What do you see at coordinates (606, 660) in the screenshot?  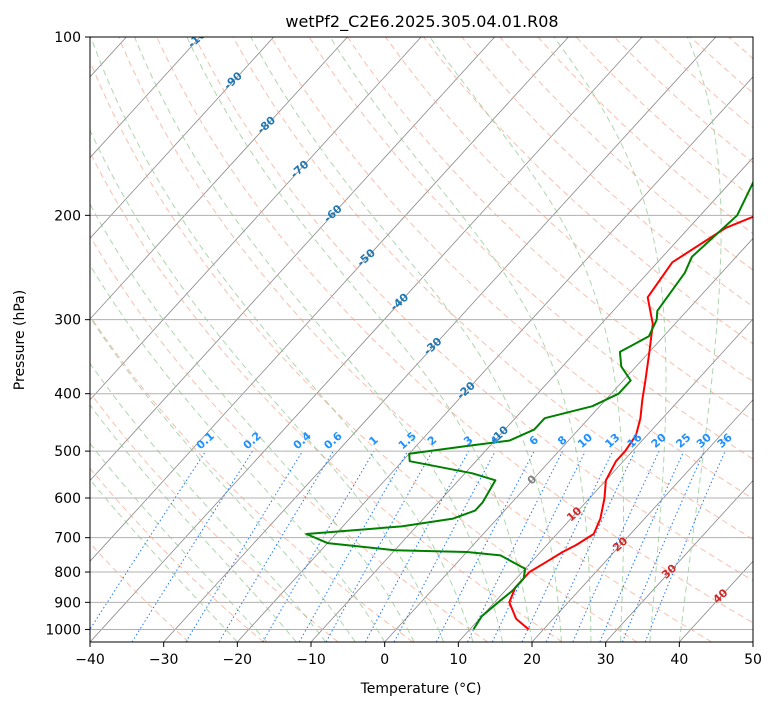 I see `x-tick-label: 30` at bounding box center [606, 660].